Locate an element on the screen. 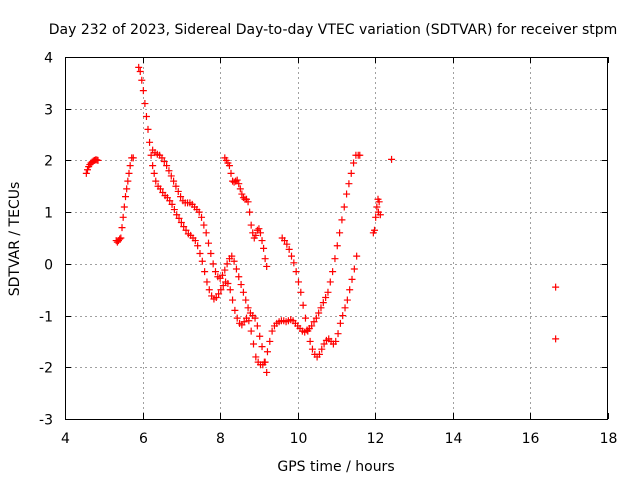 This screenshot has height=480, width=640. y-tick-label: 3 is located at coordinates (48, 111).